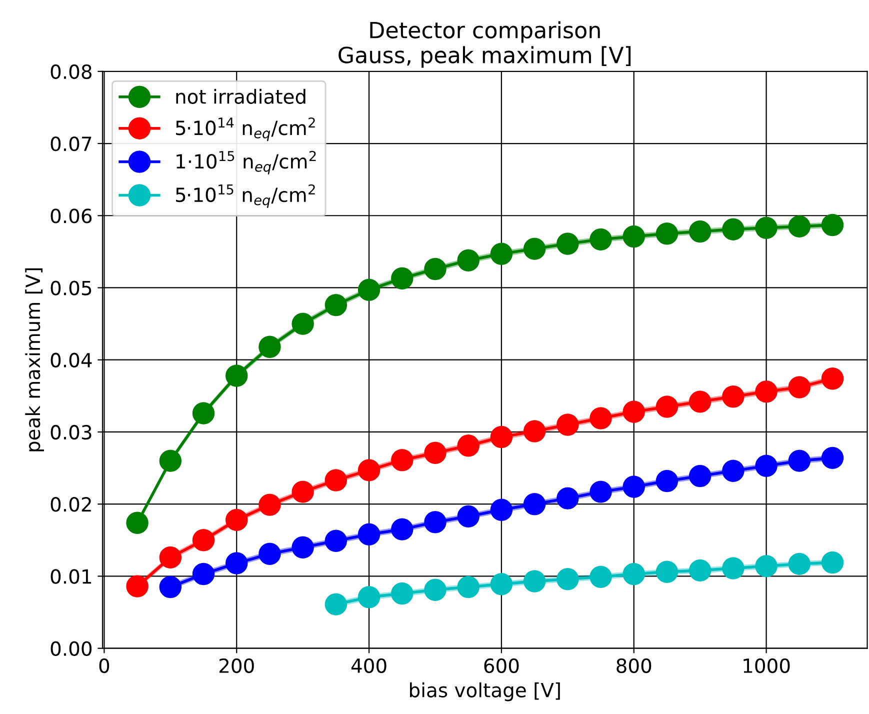  Describe the element at coordinates (34, 360) in the screenshot. I see `y-axis-title: peak maximum [V]` at that location.